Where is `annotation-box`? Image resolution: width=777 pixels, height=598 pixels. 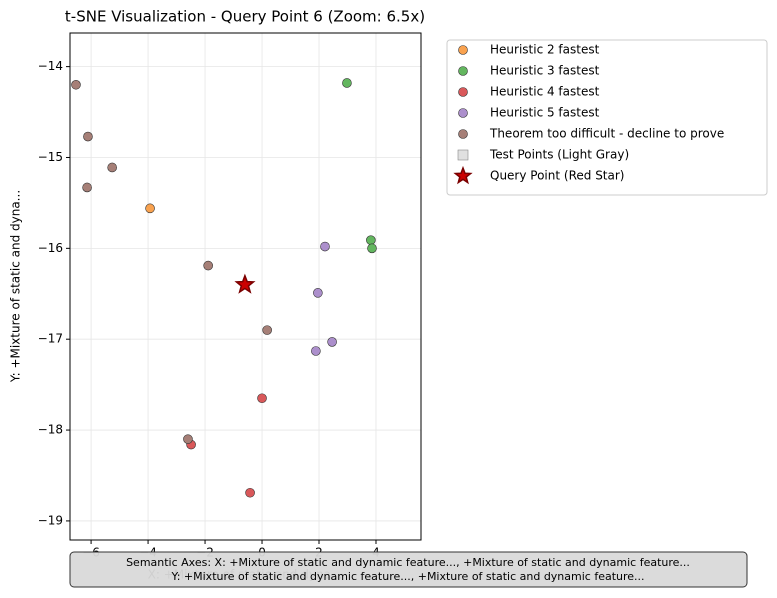 annotation-box is located at coordinates (408, 569).